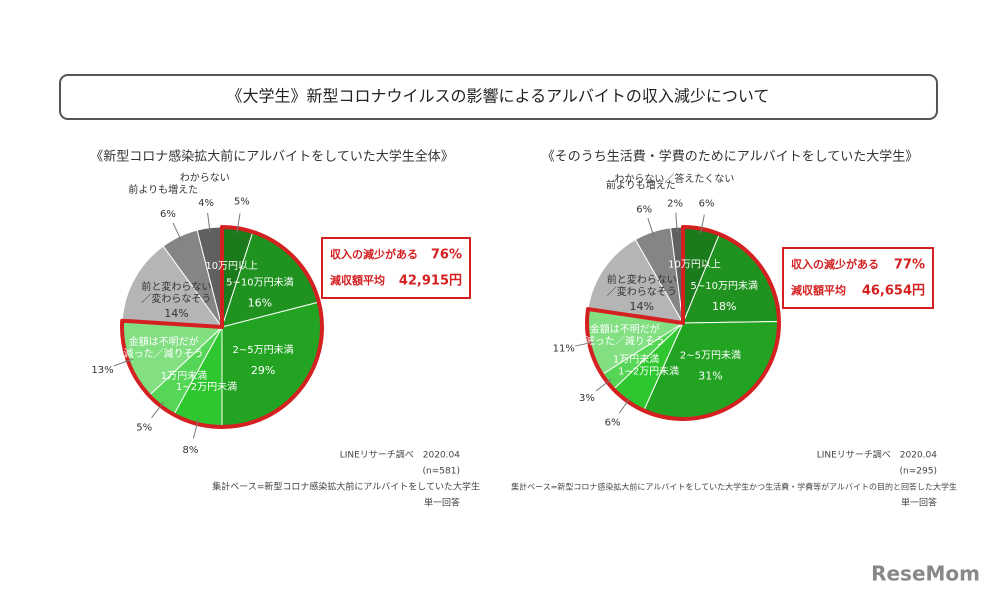 The image size is (995, 597). I want to click on callout-value: 77%, so click(909, 265).